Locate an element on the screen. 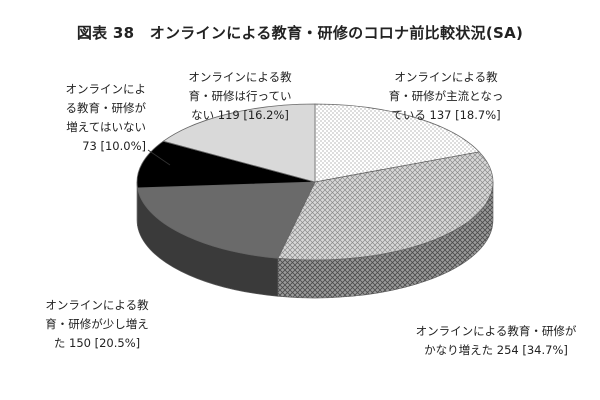 The height and width of the screenshot is (400, 600). label-not-conducted: オンラインによる教 育・研修は行ってい ない 119 [16.2%] is located at coordinates (240, 96).